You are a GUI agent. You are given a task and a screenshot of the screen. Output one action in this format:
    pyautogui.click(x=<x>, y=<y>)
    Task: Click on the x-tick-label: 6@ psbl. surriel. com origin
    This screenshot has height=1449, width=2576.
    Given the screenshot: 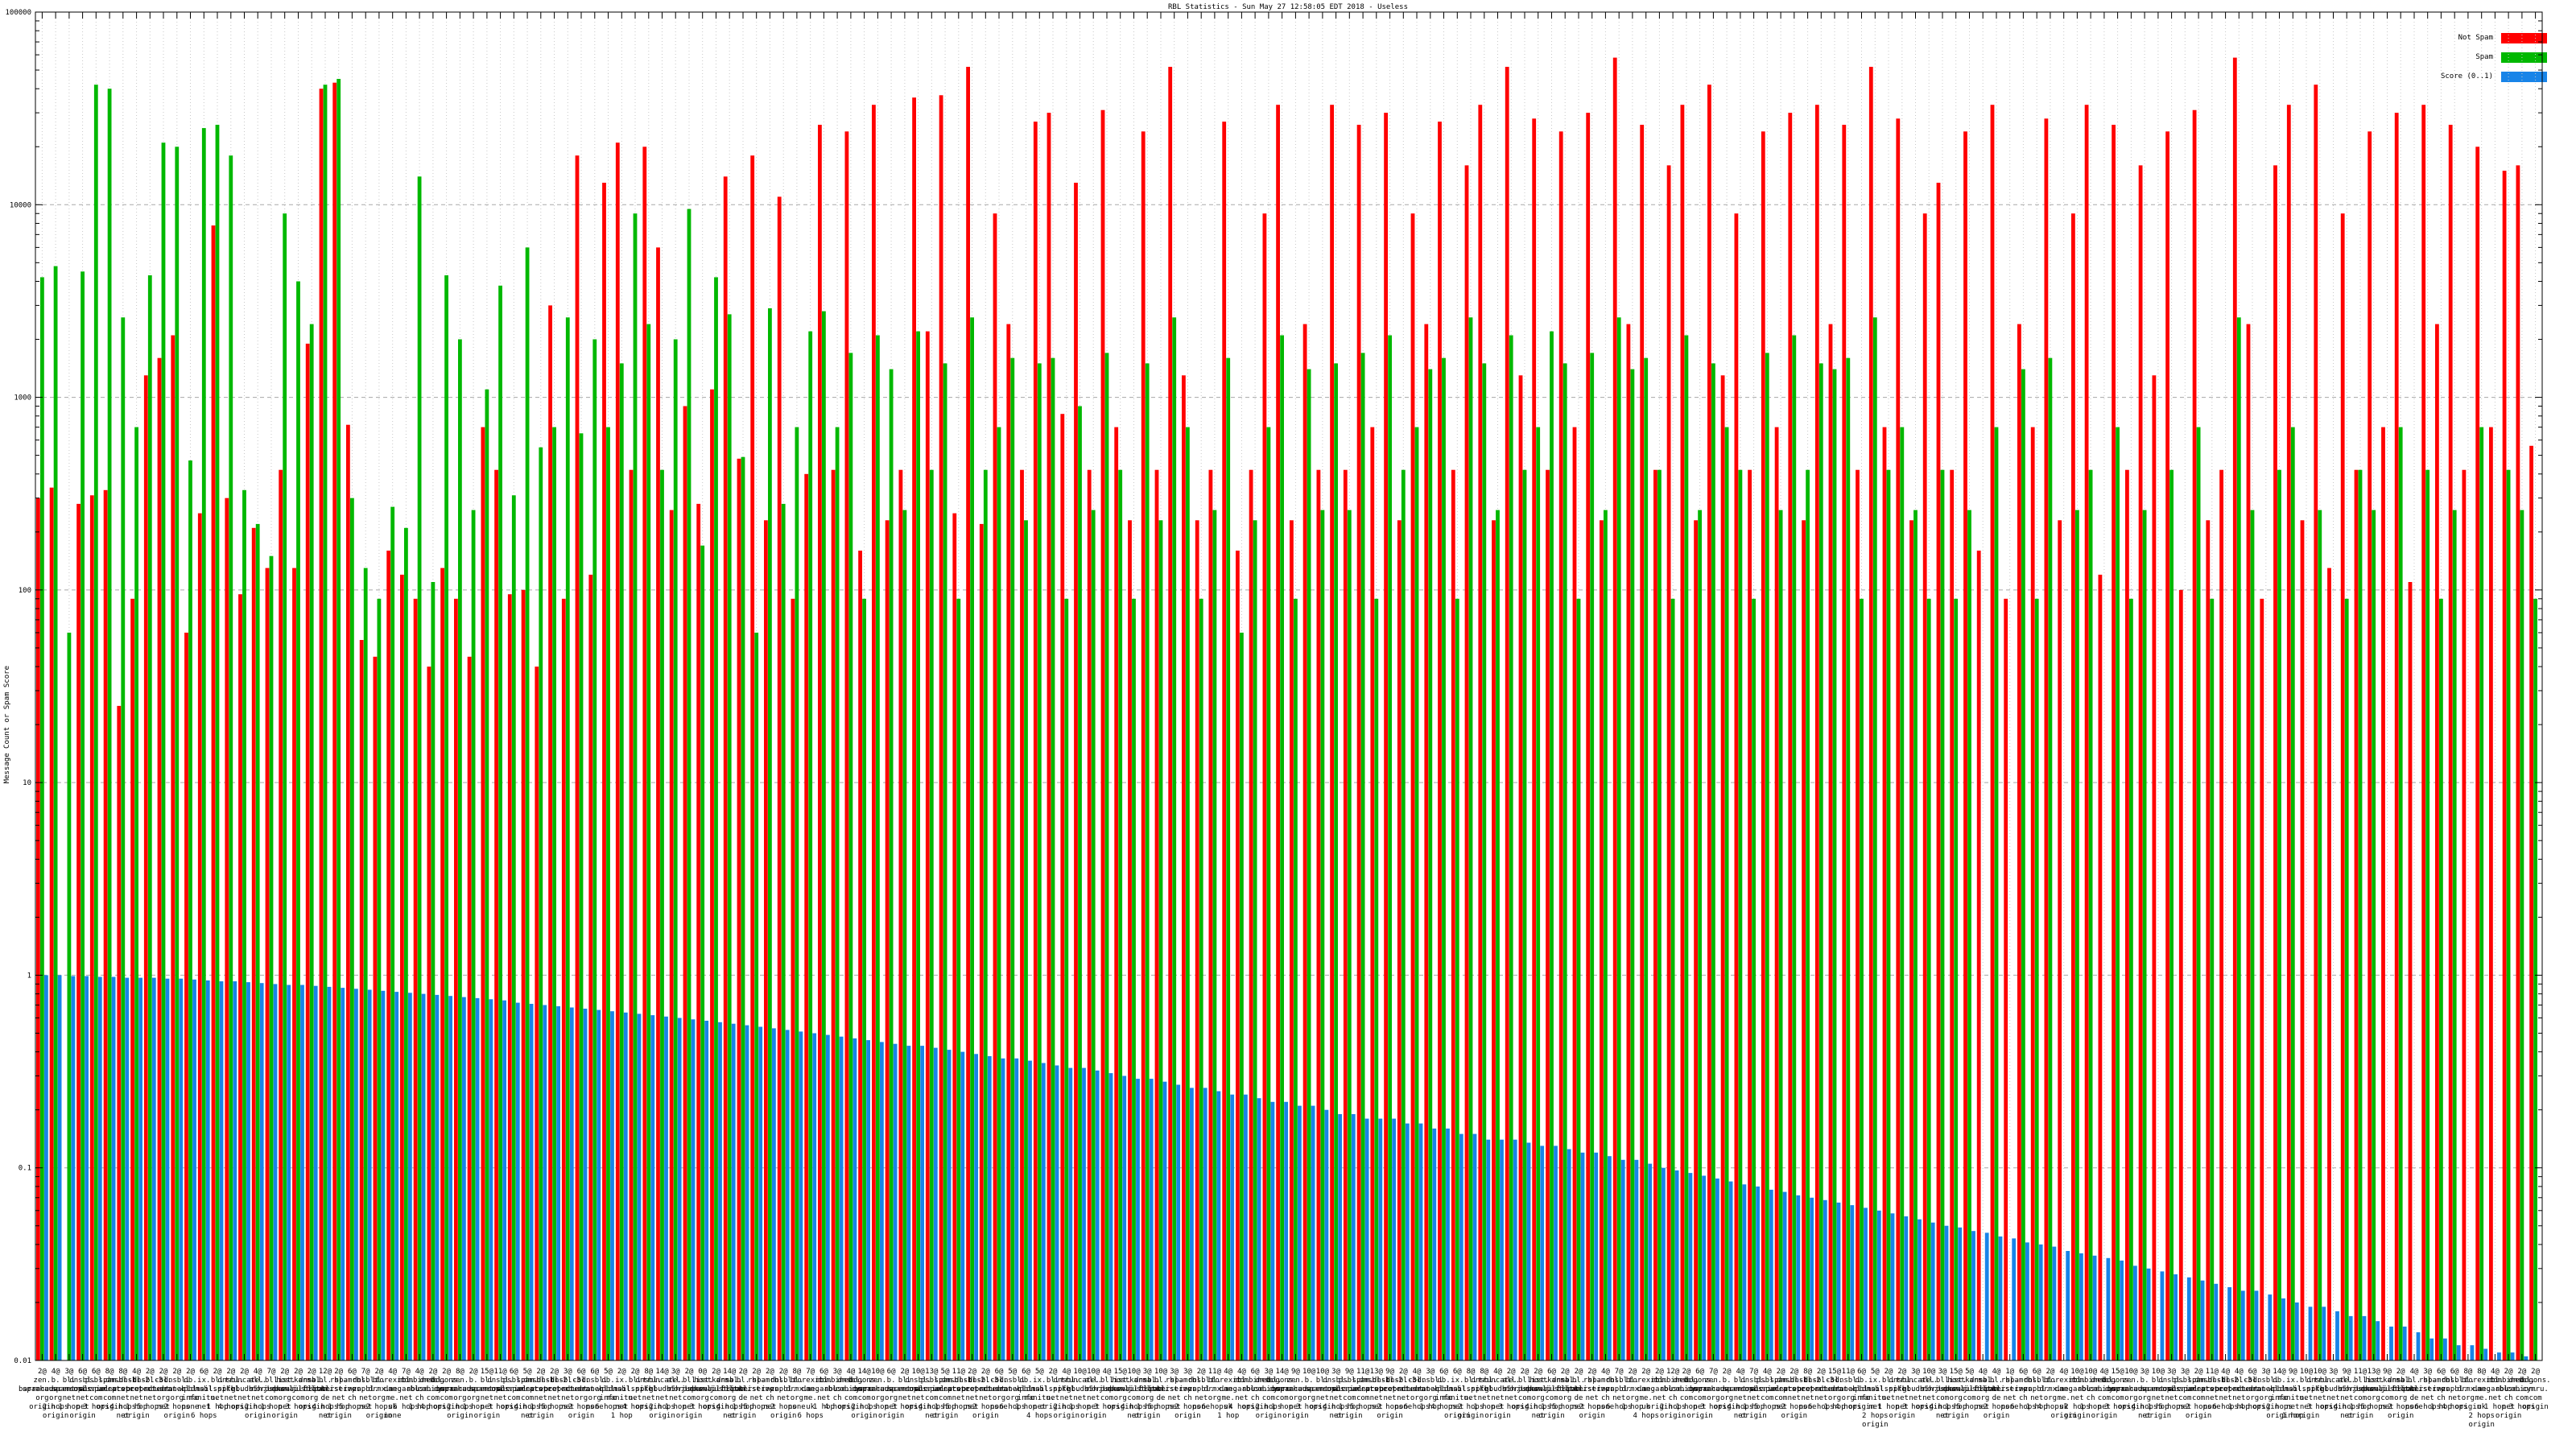 What is the action you would take?
    pyautogui.click(x=514, y=1389)
    